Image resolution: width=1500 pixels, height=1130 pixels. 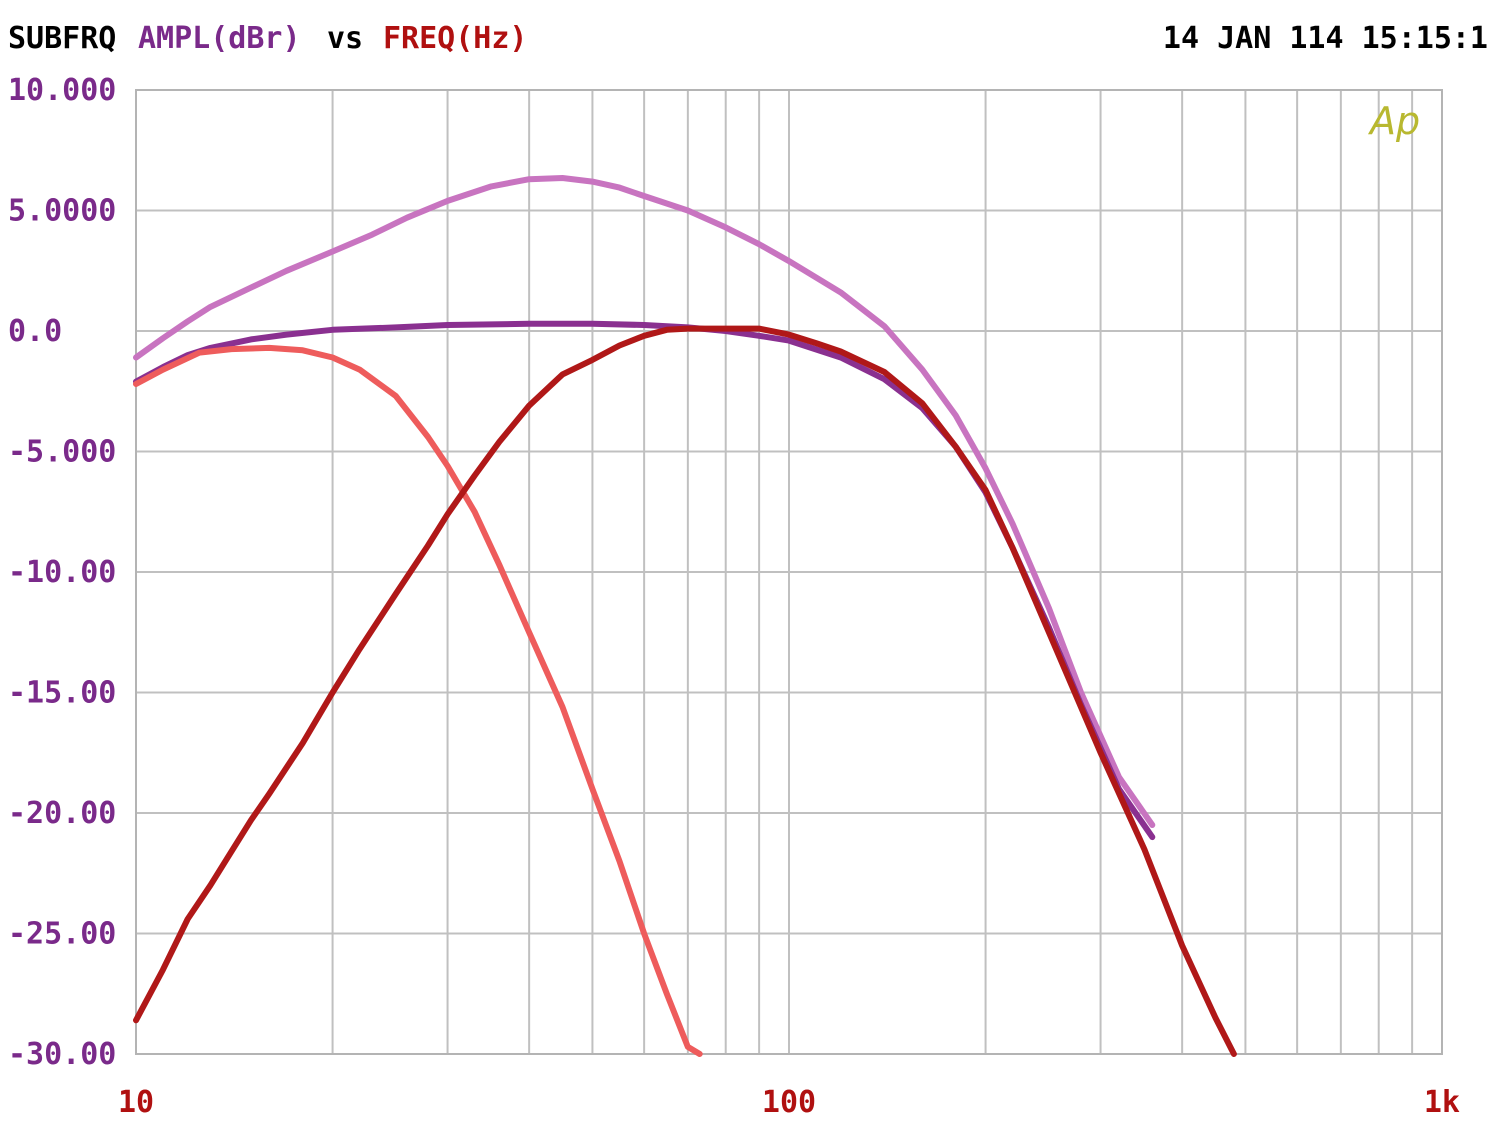 I want to click on y-tick-label: -10.00, so click(x=62, y=572).